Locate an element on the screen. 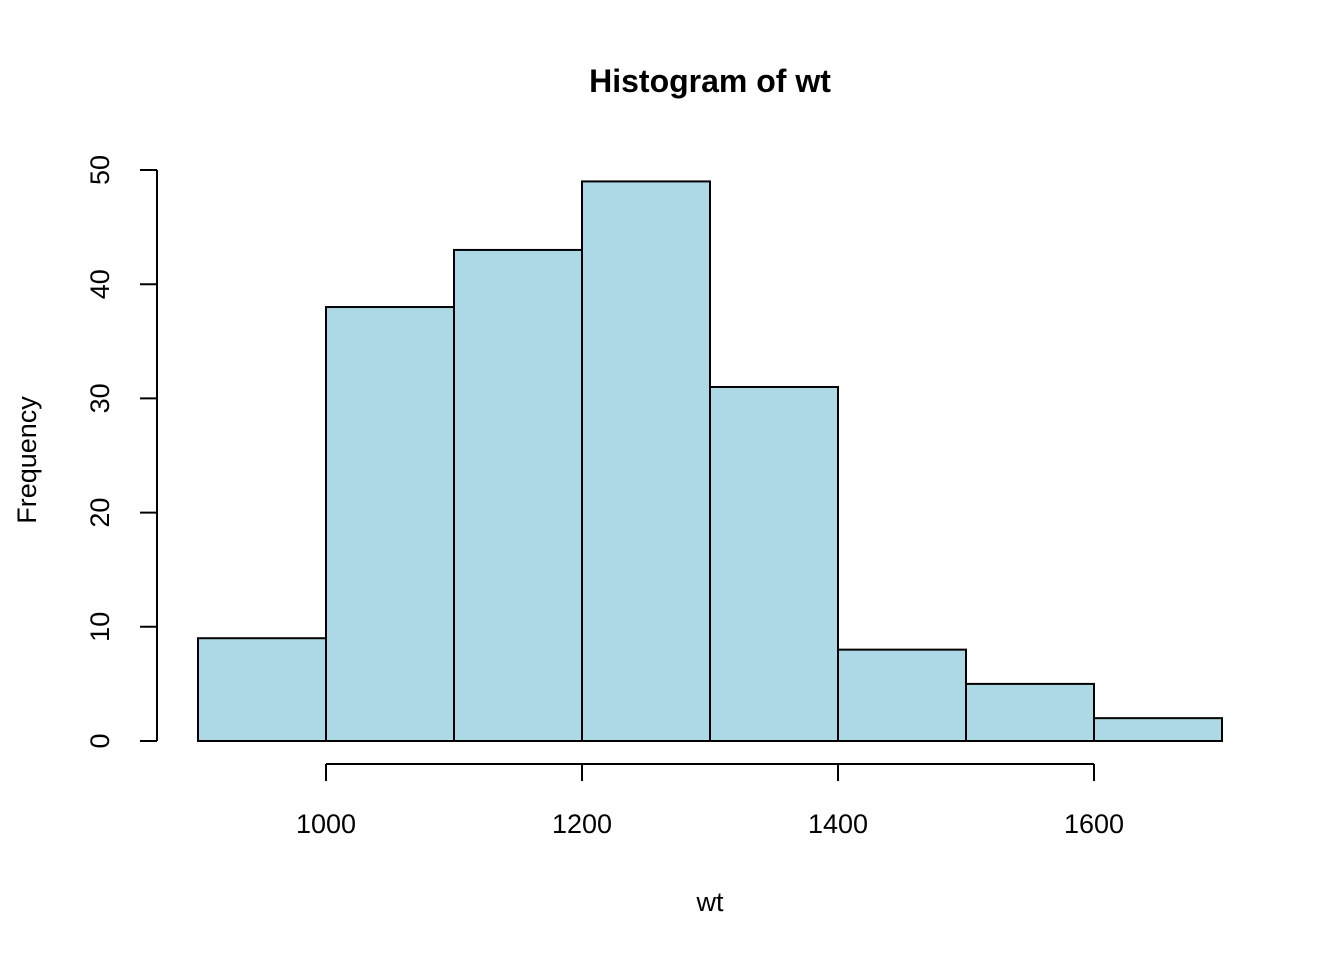 The width and height of the screenshot is (1344, 960). chart-title: Histogram of wt is located at coordinates (710, 81).